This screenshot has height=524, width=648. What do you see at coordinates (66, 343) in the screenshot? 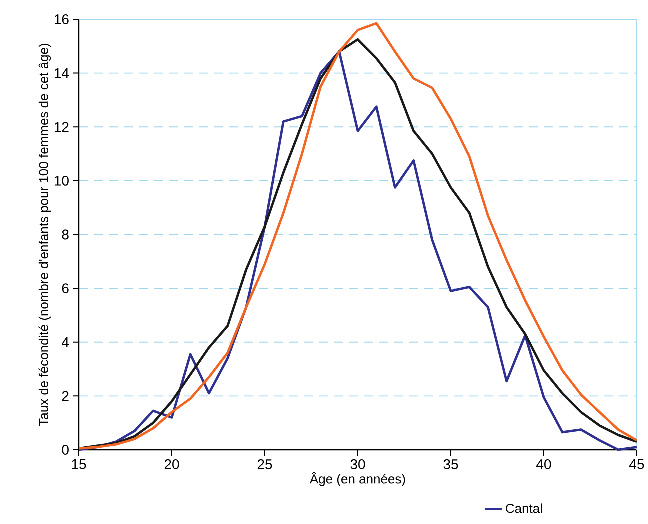
I see `y-tick-label: 4` at bounding box center [66, 343].